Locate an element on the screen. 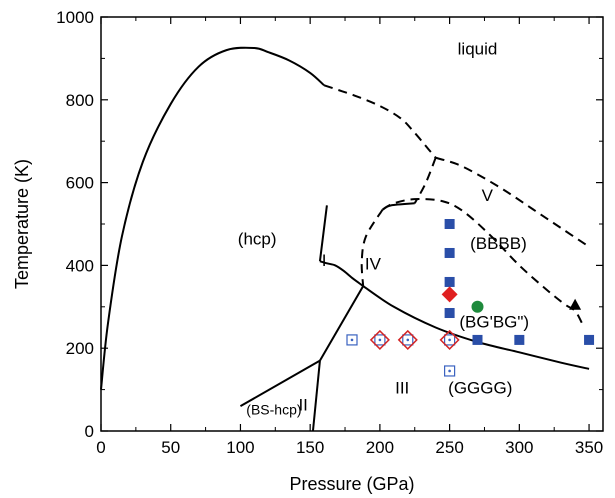 Image resolution: width=615 pixels, height=498 pixels. phase-label: liquid is located at coordinates (478, 48).